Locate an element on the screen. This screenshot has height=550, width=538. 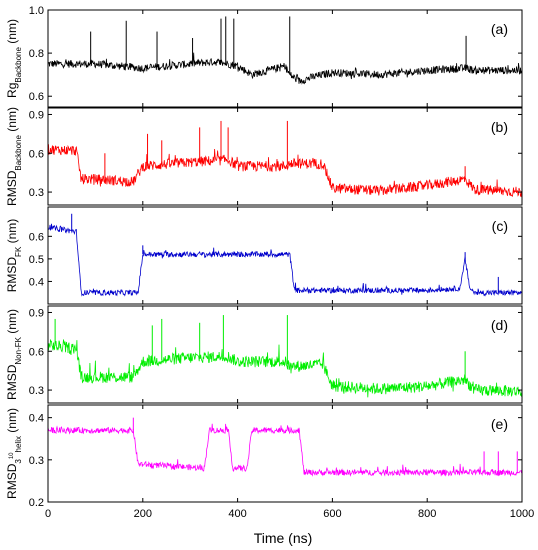
y-axis-label-subscript: FK is located at coordinates (18, 251).